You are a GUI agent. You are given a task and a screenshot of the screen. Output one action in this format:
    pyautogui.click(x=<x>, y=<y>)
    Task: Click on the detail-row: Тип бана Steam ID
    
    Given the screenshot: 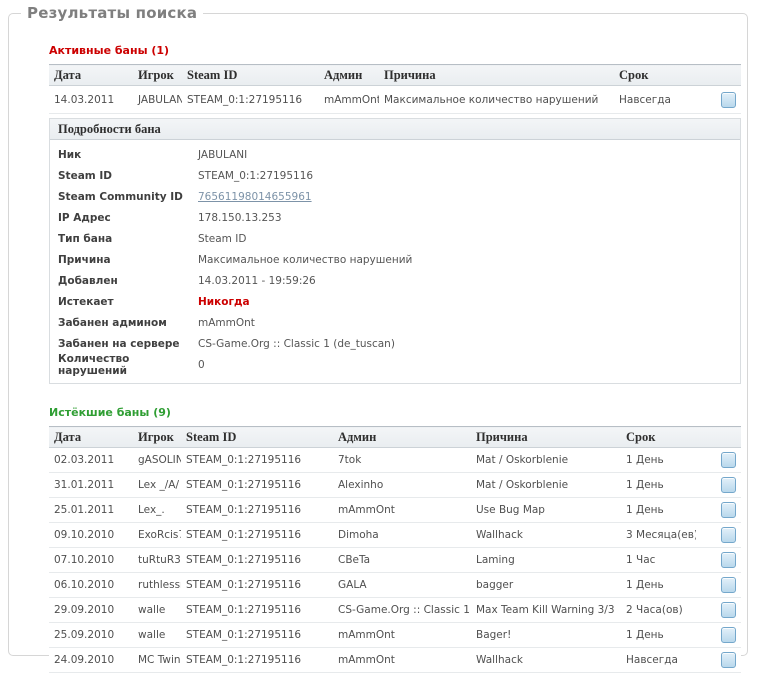 What is the action you would take?
    pyautogui.click(x=395, y=238)
    